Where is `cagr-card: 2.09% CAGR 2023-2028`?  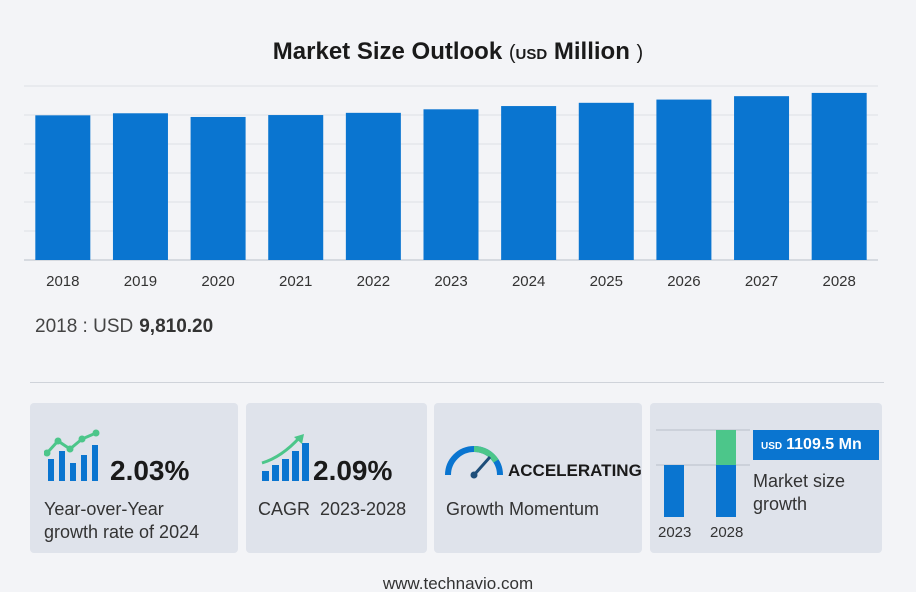
cagr-card: 2.09% CAGR 2023-2028 is located at coordinates (336, 478).